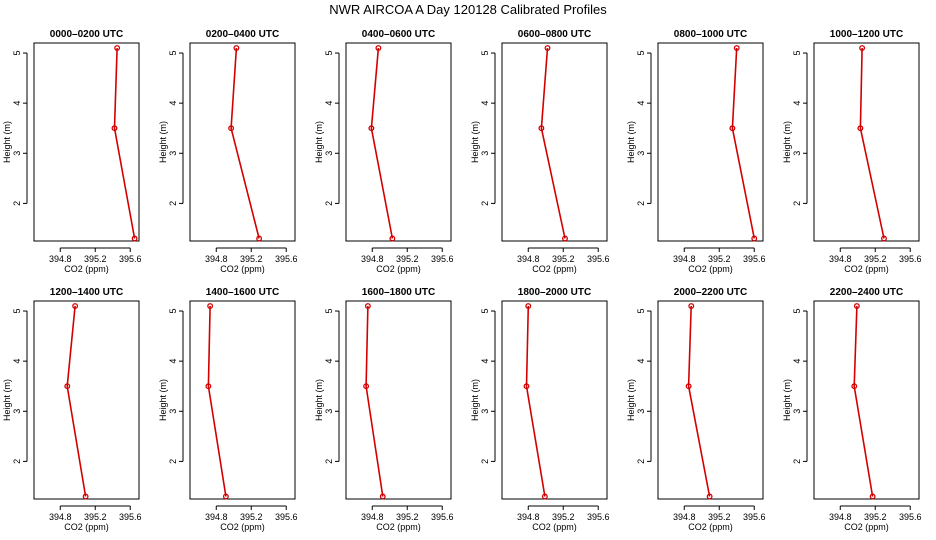 The image size is (936, 540). Describe the element at coordinates (242, 34) in the screenshot. I see `panel-title: 0200–0400 UTC` at that location.